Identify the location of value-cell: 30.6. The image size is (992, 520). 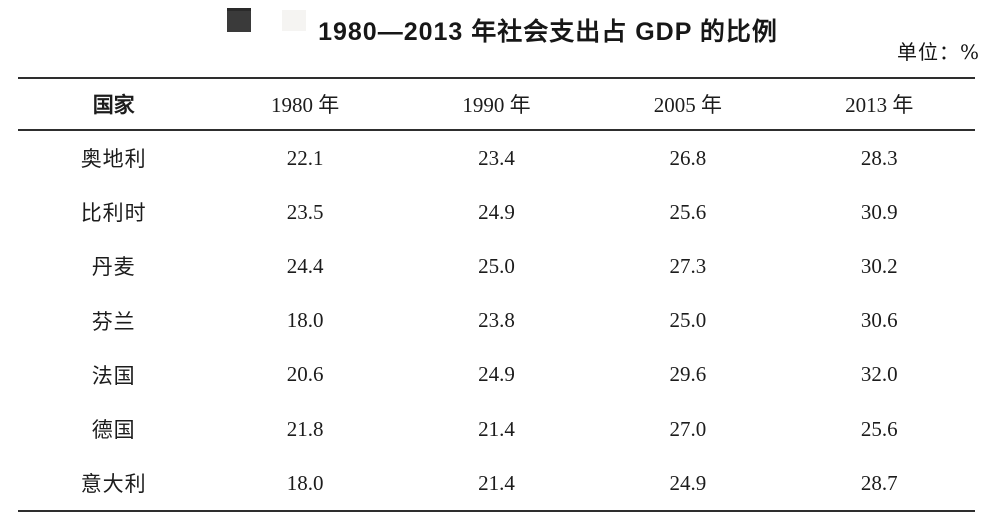
(879, 320).